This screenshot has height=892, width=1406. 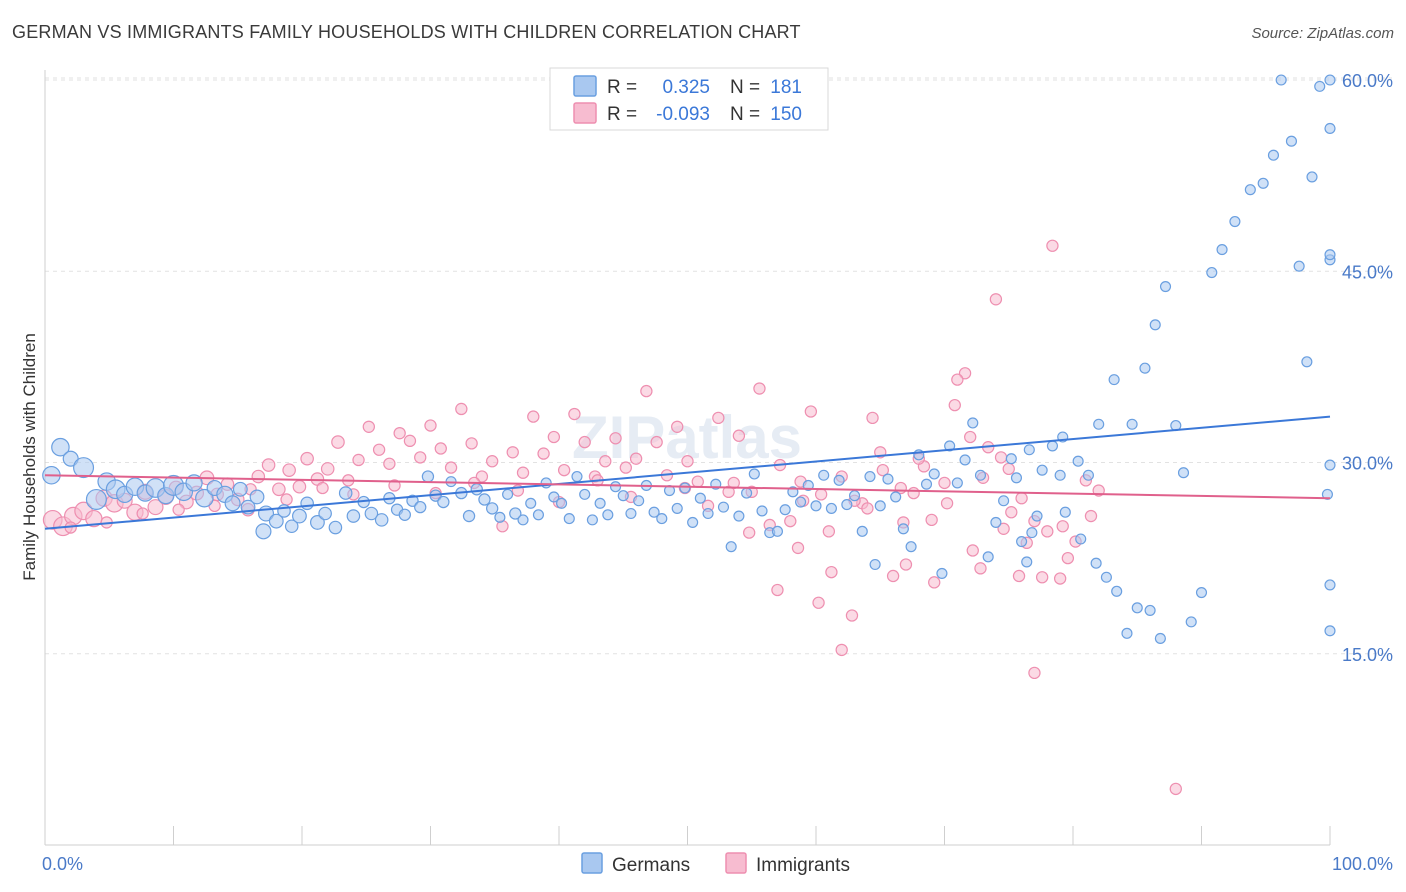 I want to click on bottom-legend-label-germans: Germans, so click(x=651, y=865).